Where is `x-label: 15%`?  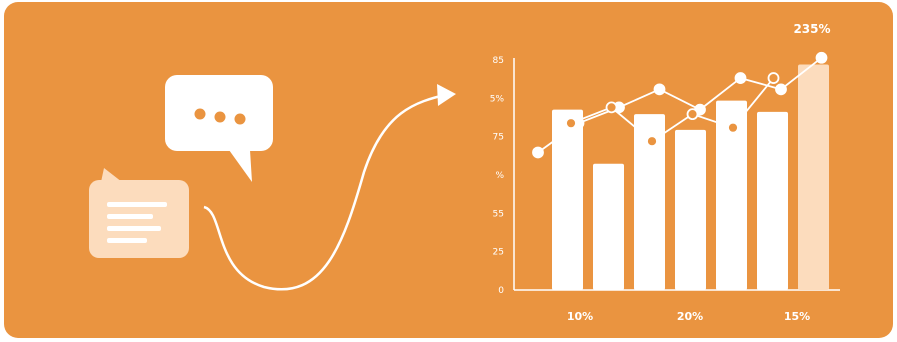
x-label: 15% is located at coordinates (797, 316).